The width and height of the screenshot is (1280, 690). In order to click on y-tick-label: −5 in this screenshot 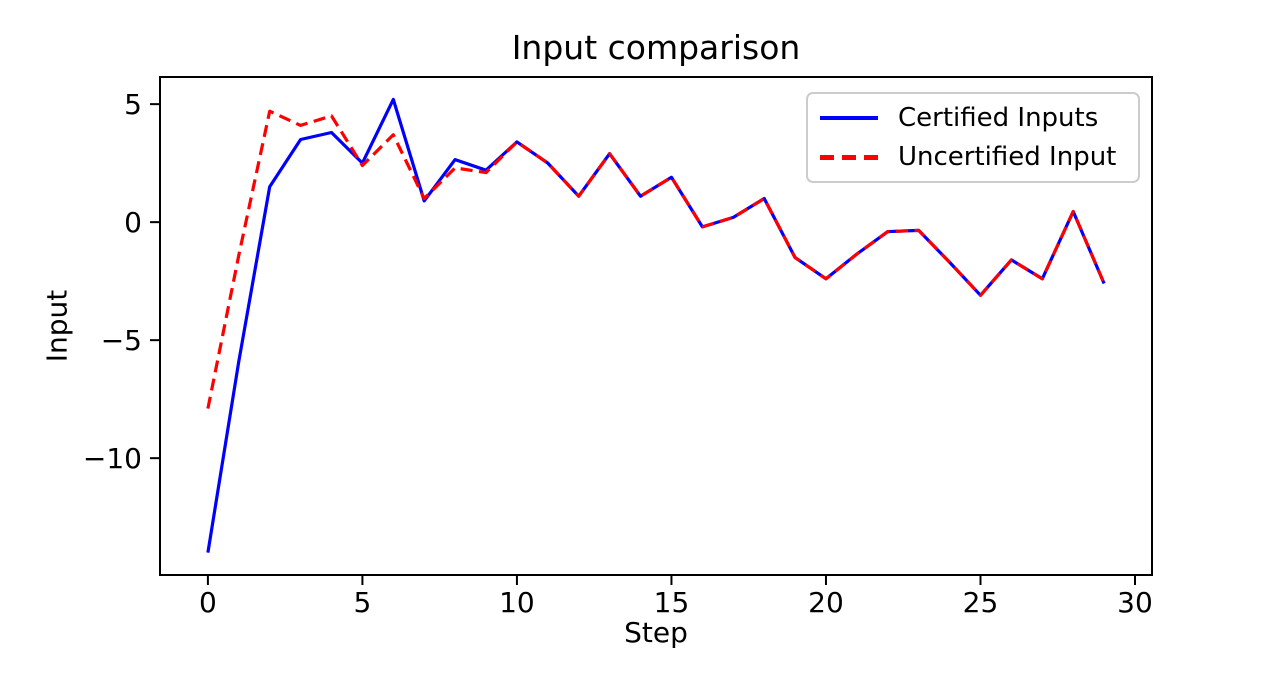, I will do `click(121, 340)`.